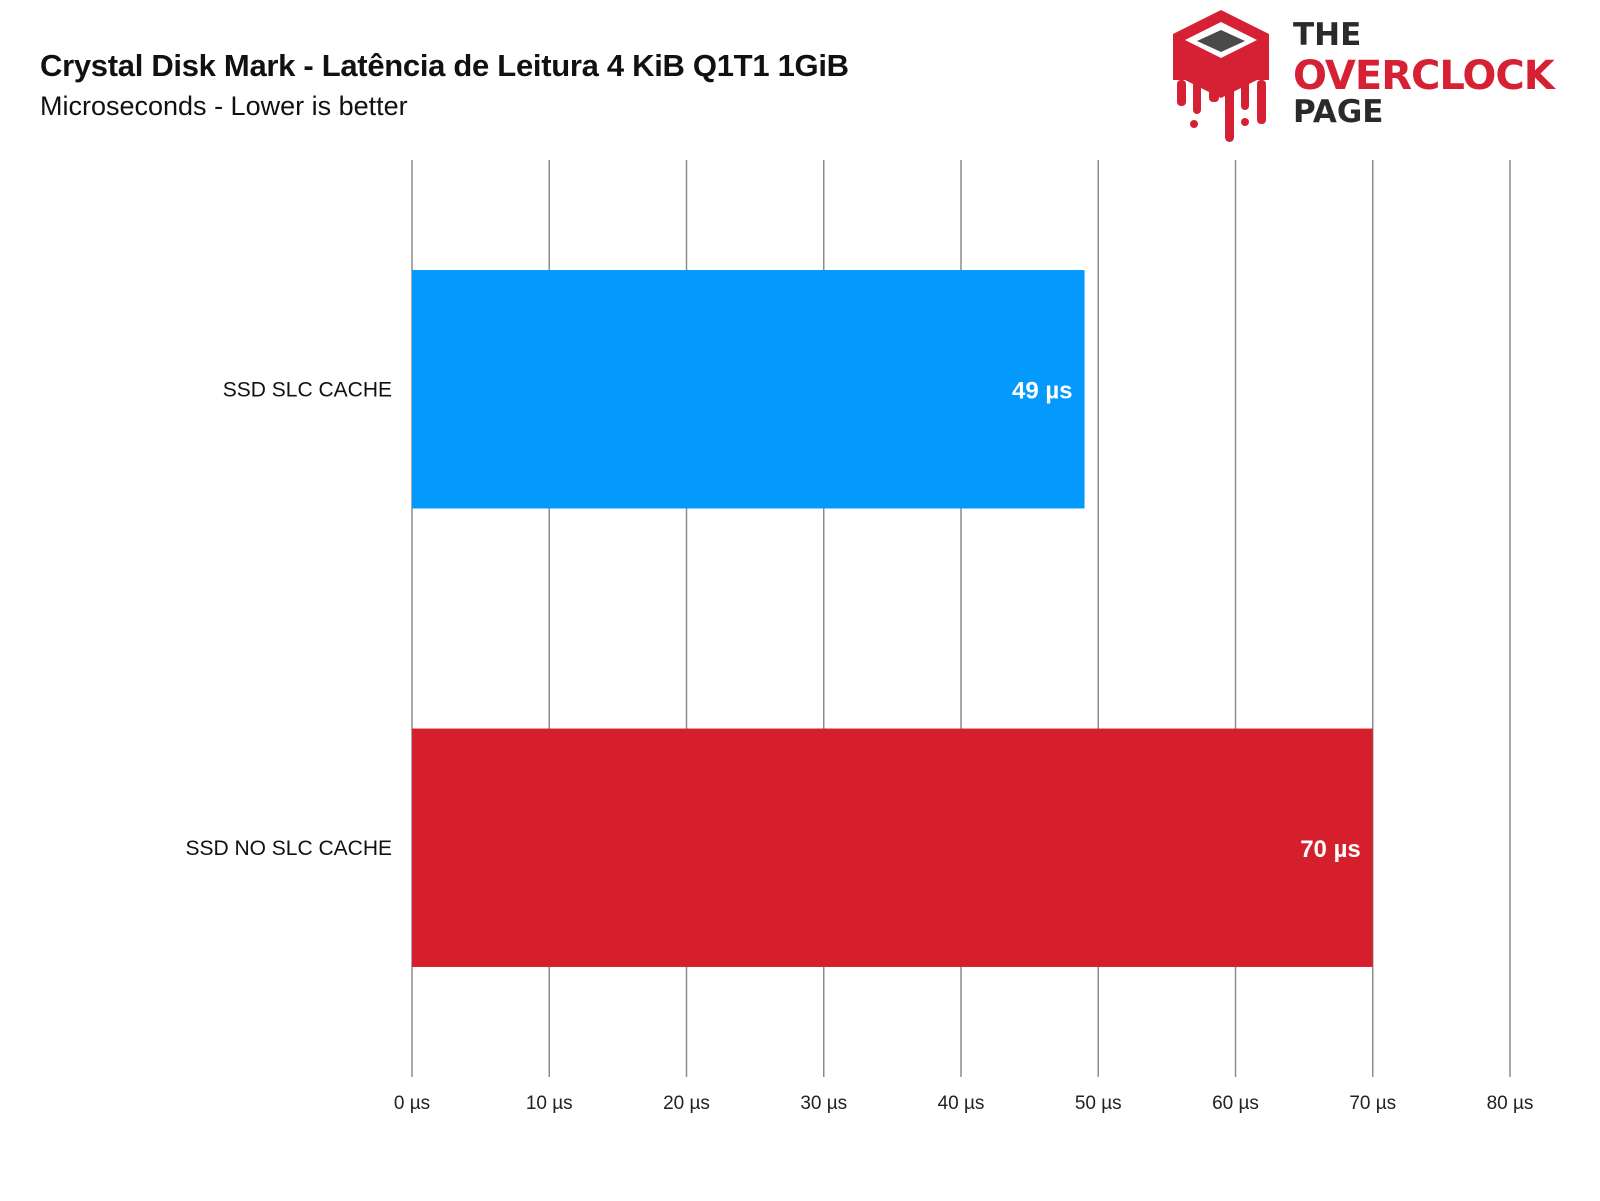  Describe the element at coordinates (288, 848) in the screenshot. I see `category-label: SSD NO SLC CACHE` at that location.